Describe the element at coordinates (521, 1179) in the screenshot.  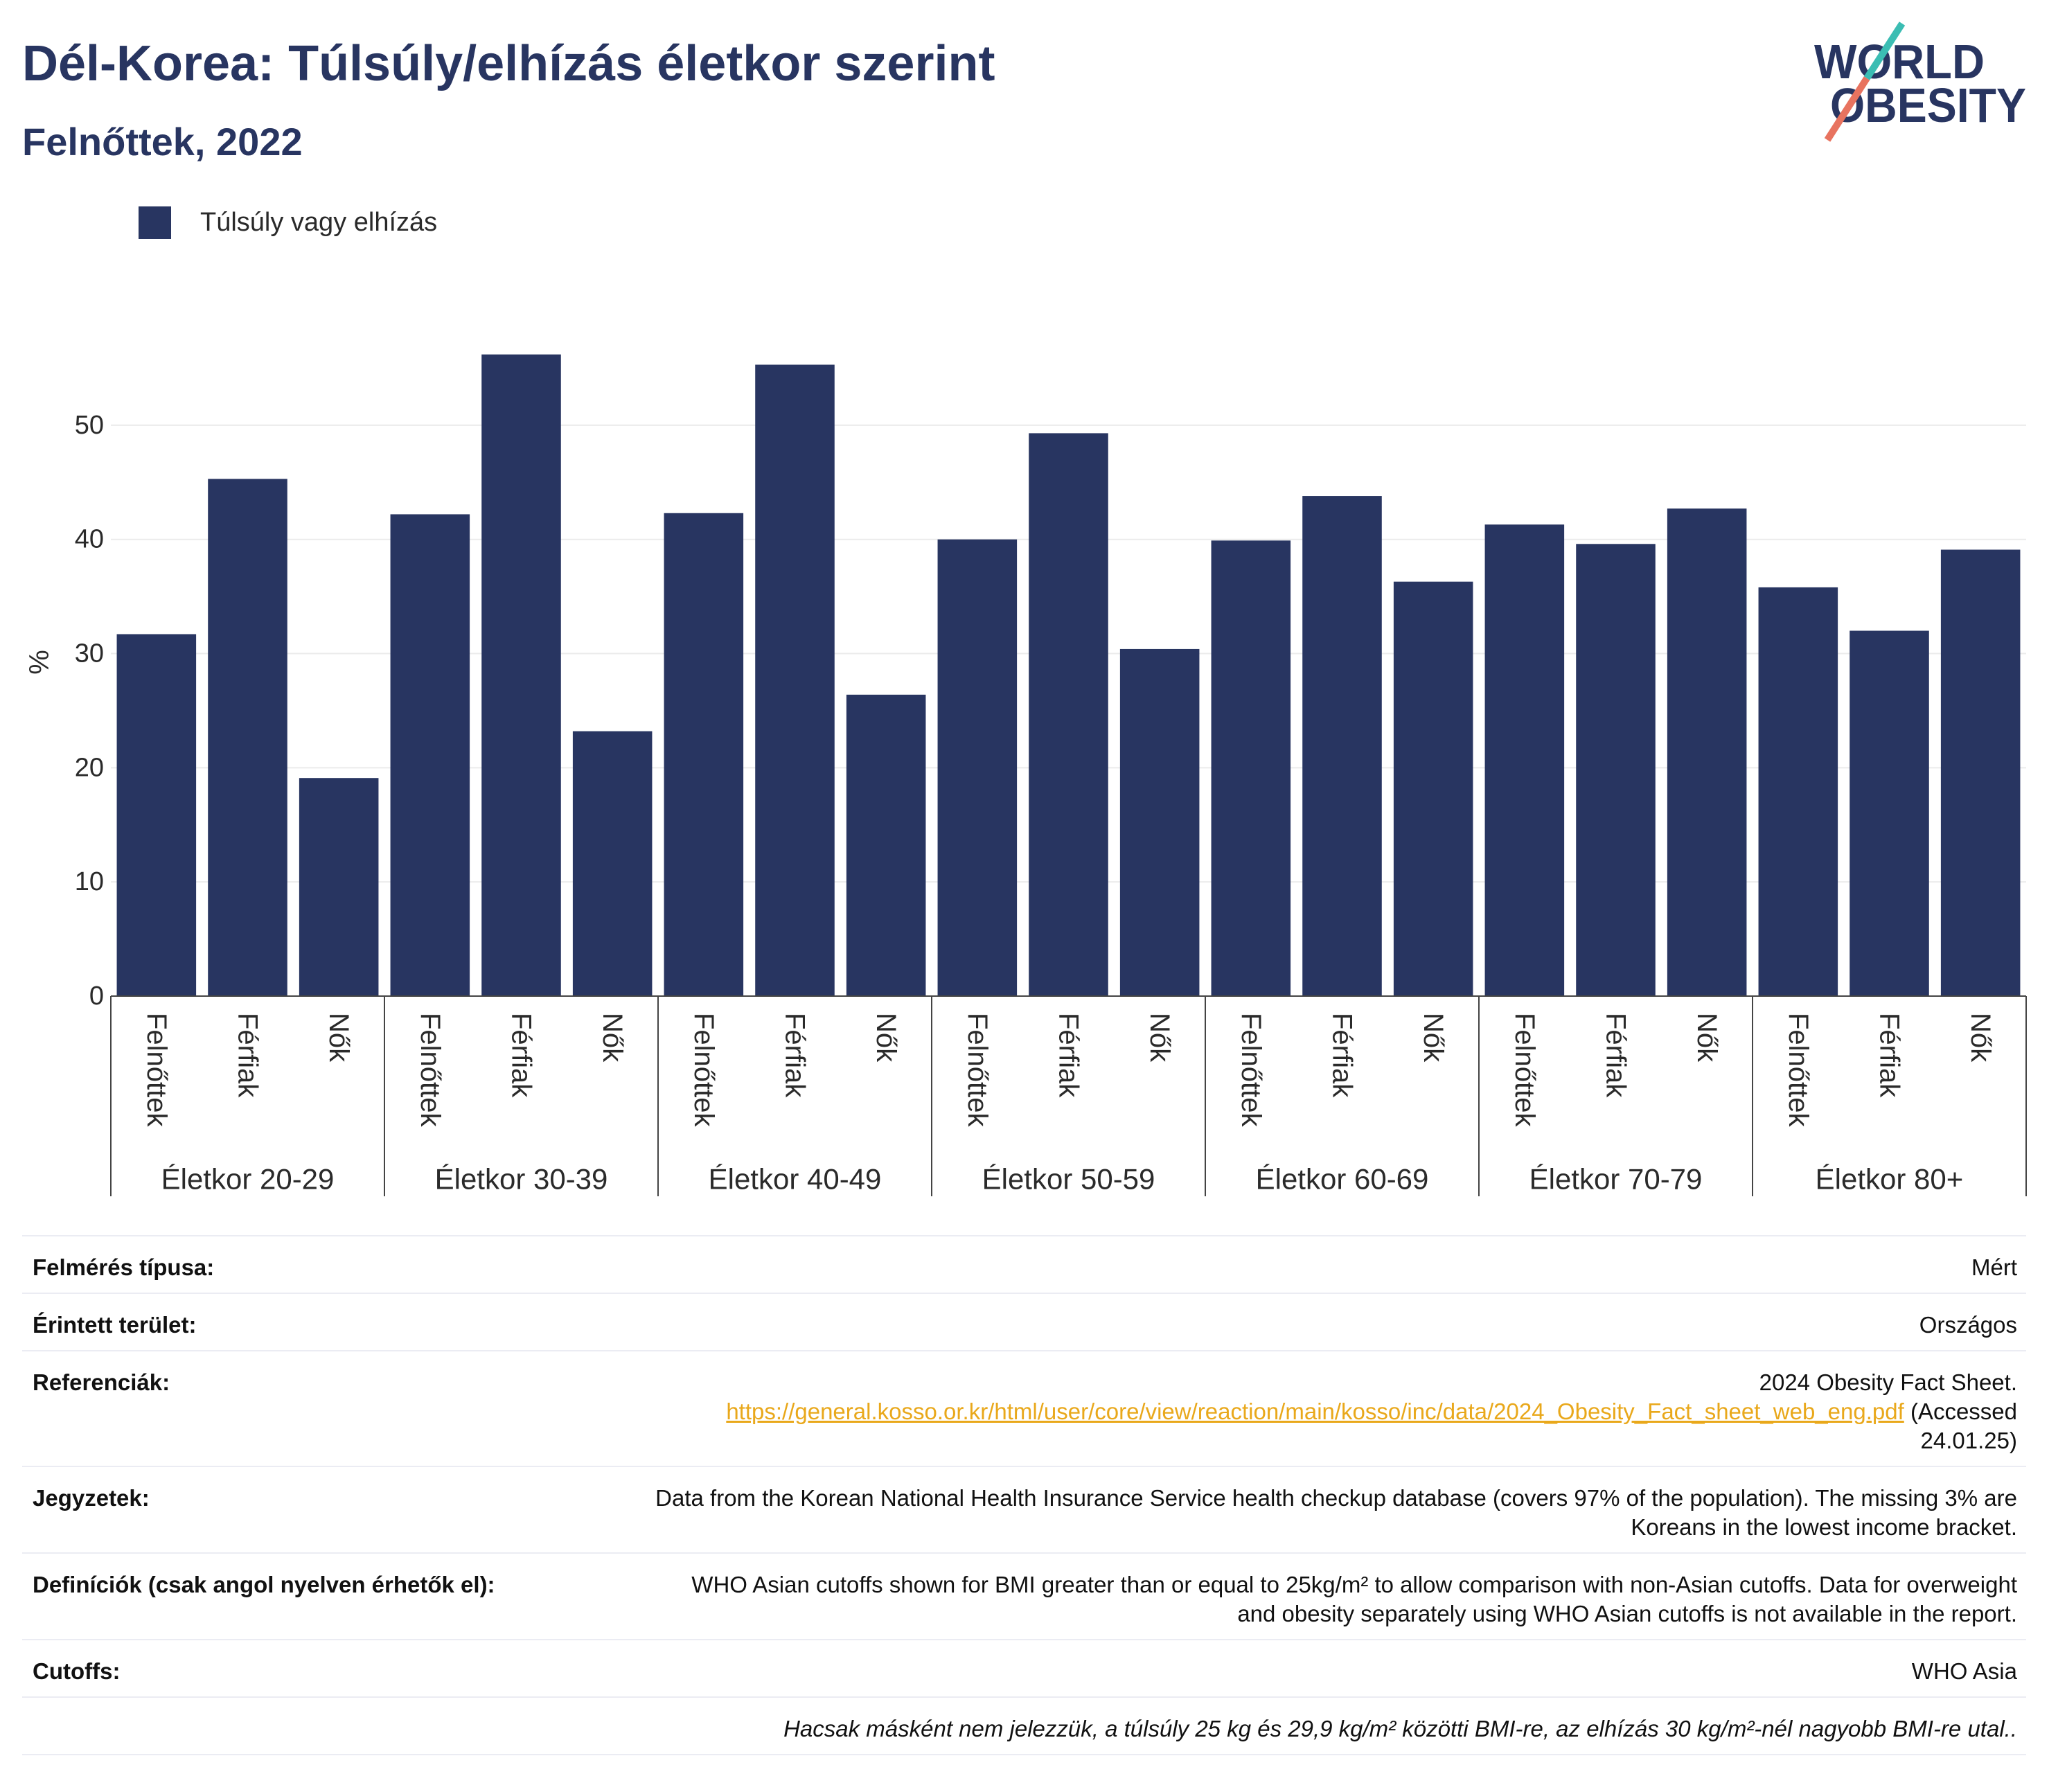
I see `group-label: Életkor 30-39` at that location.